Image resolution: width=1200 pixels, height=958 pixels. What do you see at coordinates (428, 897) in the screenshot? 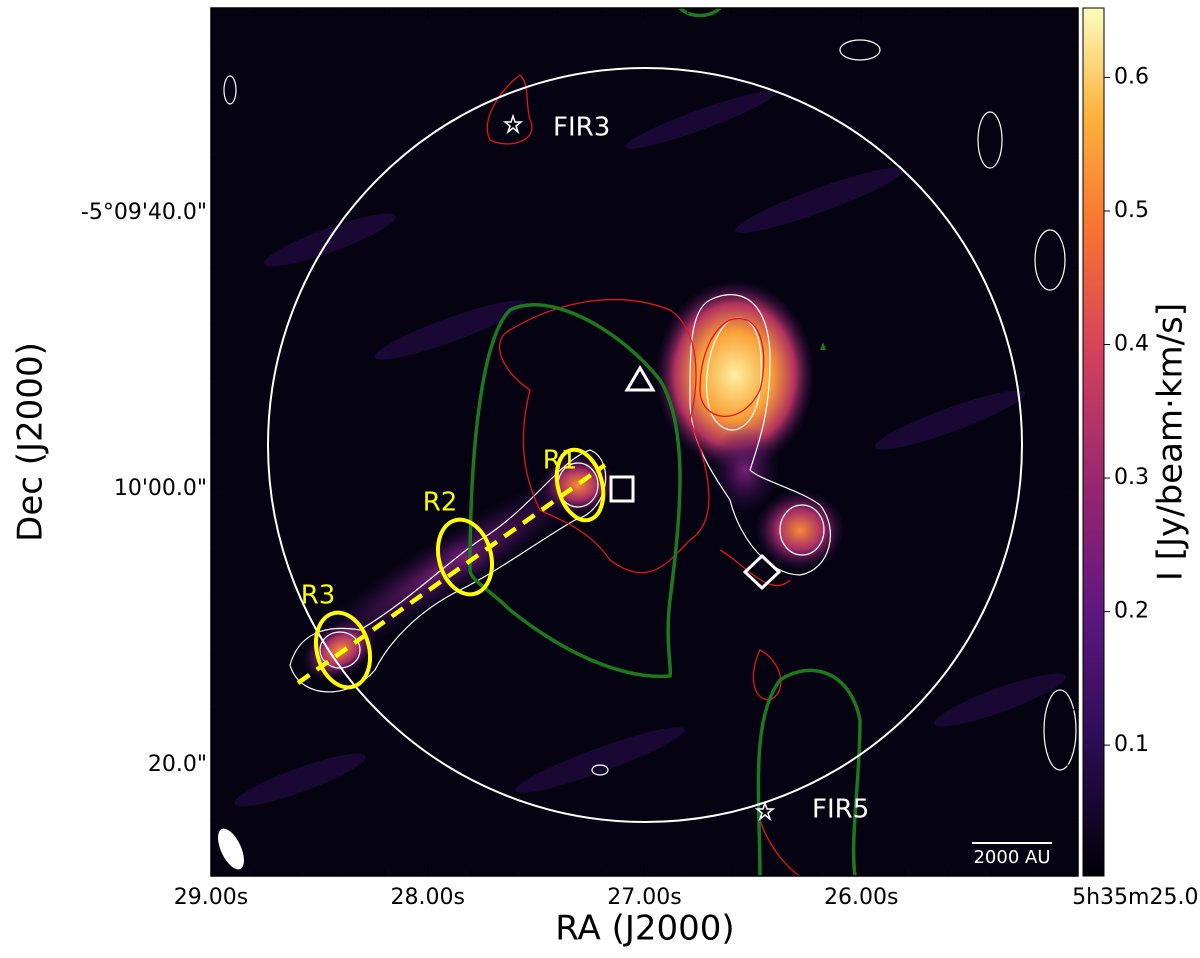
I see `x-tick-label: 28.00s` at bounding box center [428, 897].